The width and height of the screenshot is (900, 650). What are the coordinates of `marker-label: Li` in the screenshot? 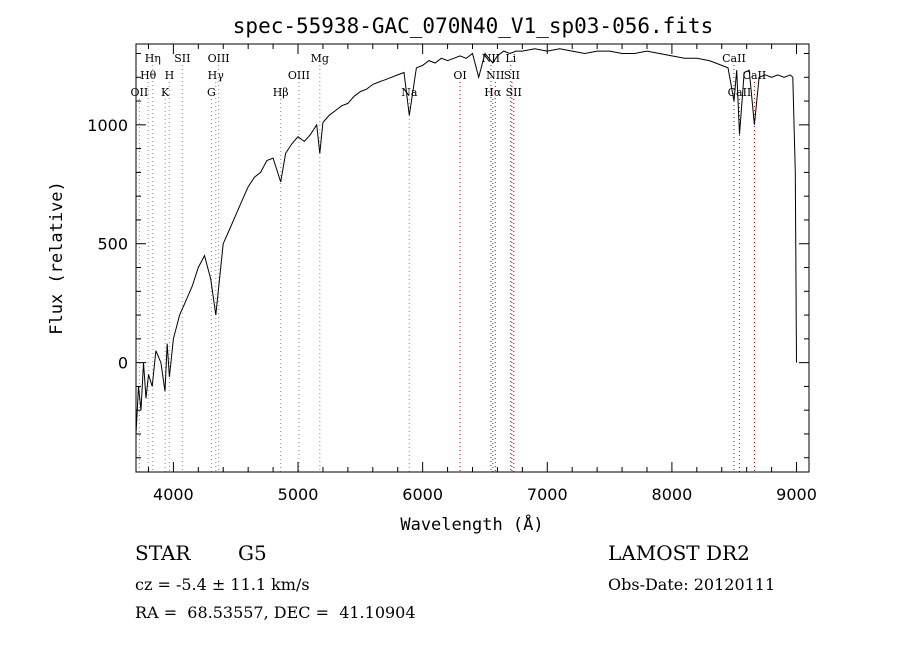 It's located at (510, 58).